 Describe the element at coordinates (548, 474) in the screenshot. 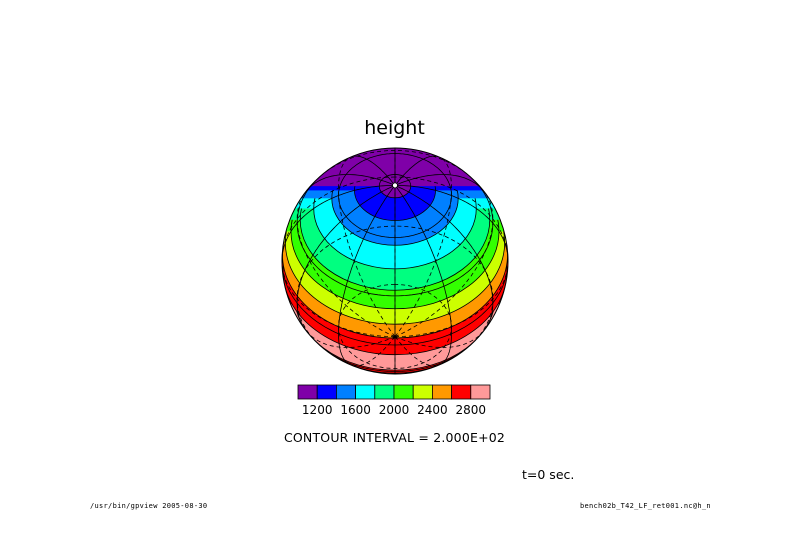

I see `time-label: t=0 sec.` at that location.